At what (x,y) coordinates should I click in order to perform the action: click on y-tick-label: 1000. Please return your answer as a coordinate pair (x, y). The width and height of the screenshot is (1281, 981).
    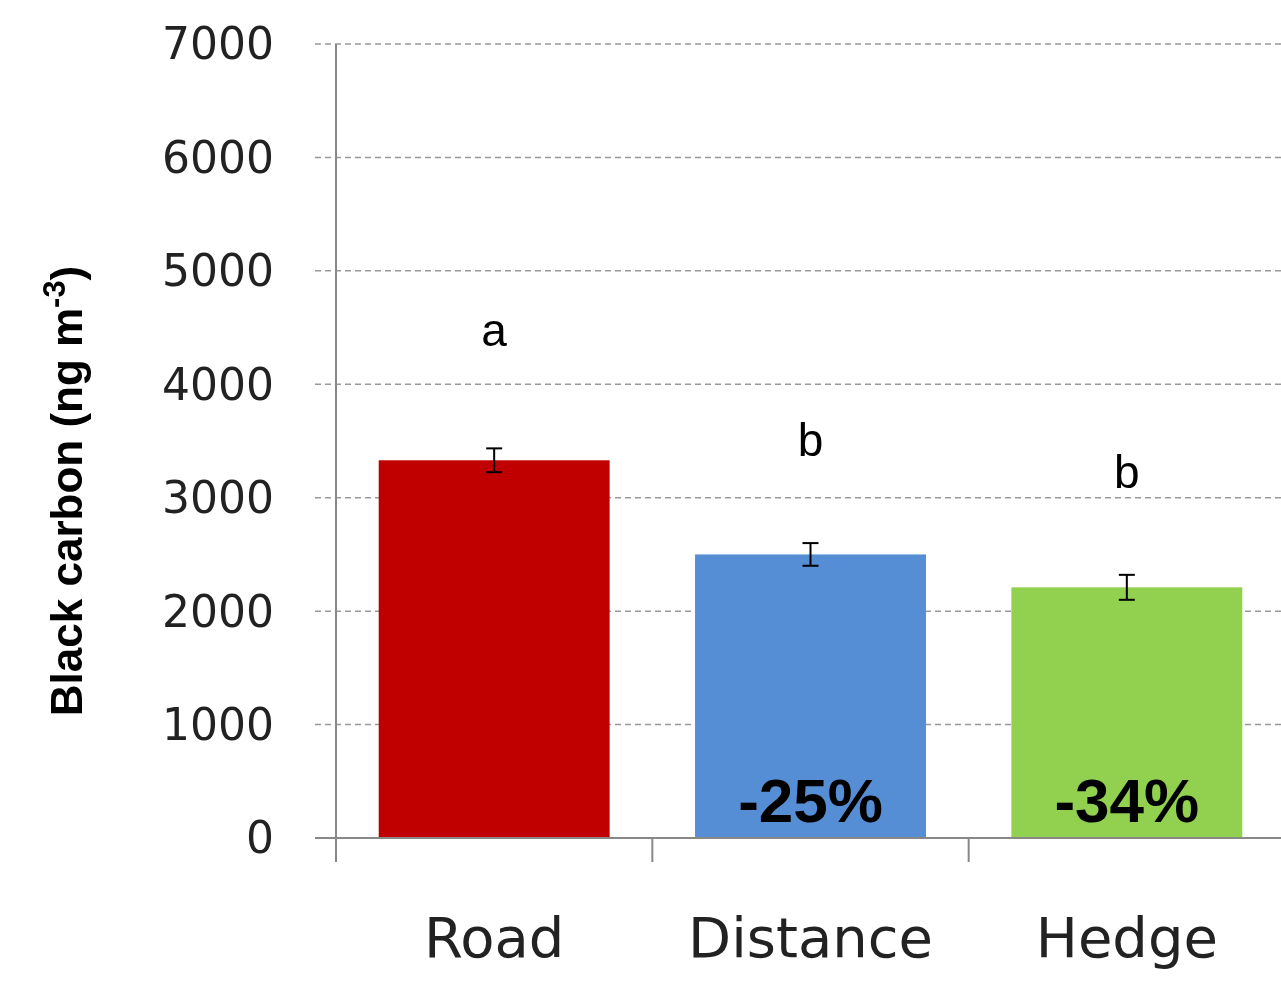
    Looking at the image, I should click on (218, 724).